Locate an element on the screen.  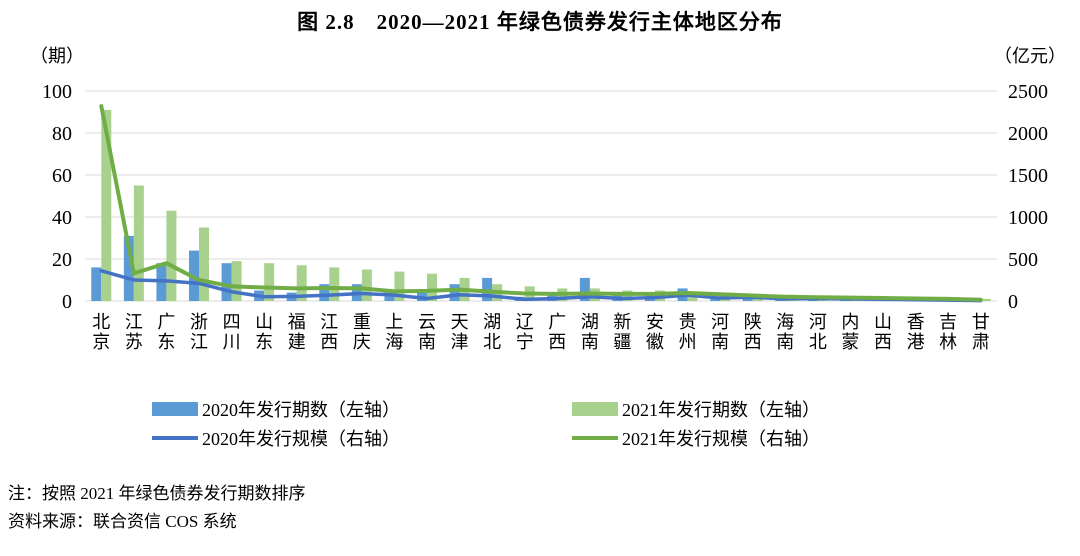
source-note: 资料来源：联合资信 COS 系统 is located at coordinates (122, 521).